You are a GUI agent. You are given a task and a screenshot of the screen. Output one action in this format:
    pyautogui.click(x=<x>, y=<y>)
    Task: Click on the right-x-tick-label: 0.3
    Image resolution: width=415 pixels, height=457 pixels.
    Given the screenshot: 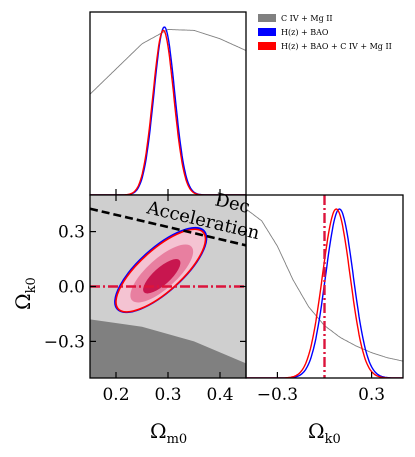 What is the action you would take?
    pyautogui.click(x=371, y=395)
    